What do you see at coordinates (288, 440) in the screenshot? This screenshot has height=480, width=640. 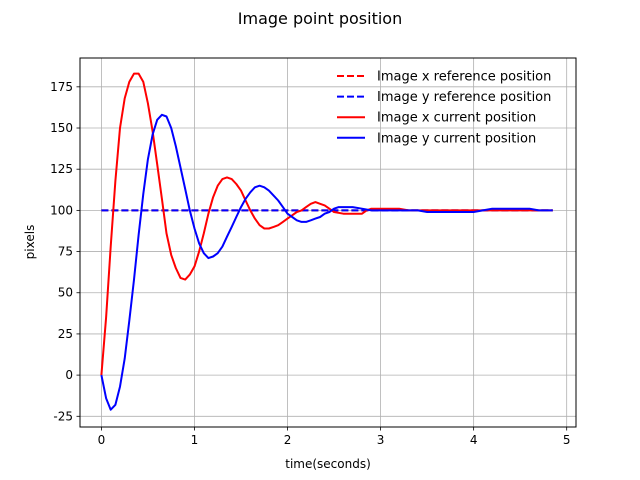 I see `x-tick-label: 2` at bounding box center [288, 440].